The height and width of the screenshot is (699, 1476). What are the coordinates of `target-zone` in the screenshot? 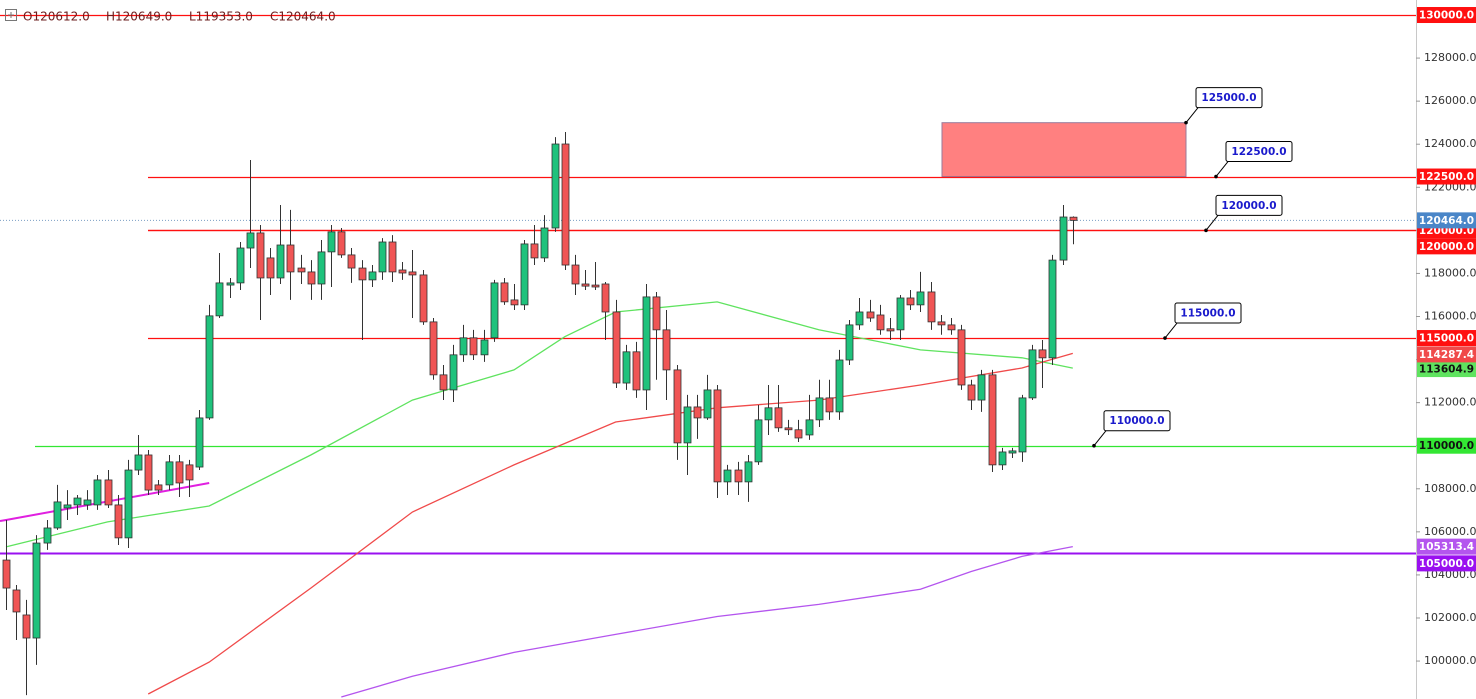 It's located at (1064, 150).